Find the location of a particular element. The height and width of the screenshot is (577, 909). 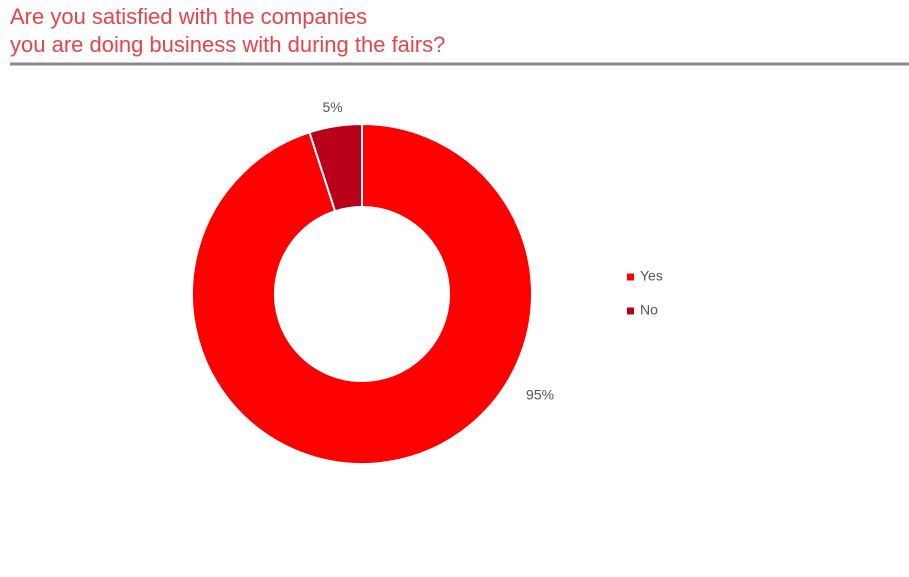

data-label: 5% is located at coordinates (332, 107).